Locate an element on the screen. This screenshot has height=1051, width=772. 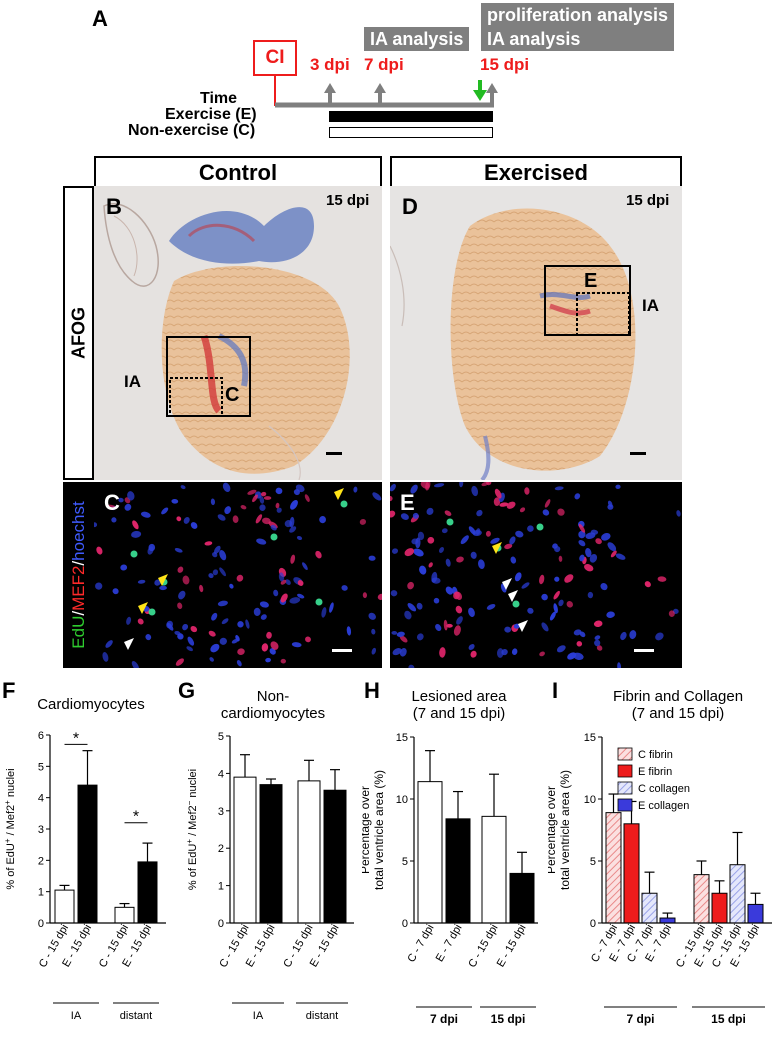
afog-side-label: AFOG is located at coordinates (78, 333).